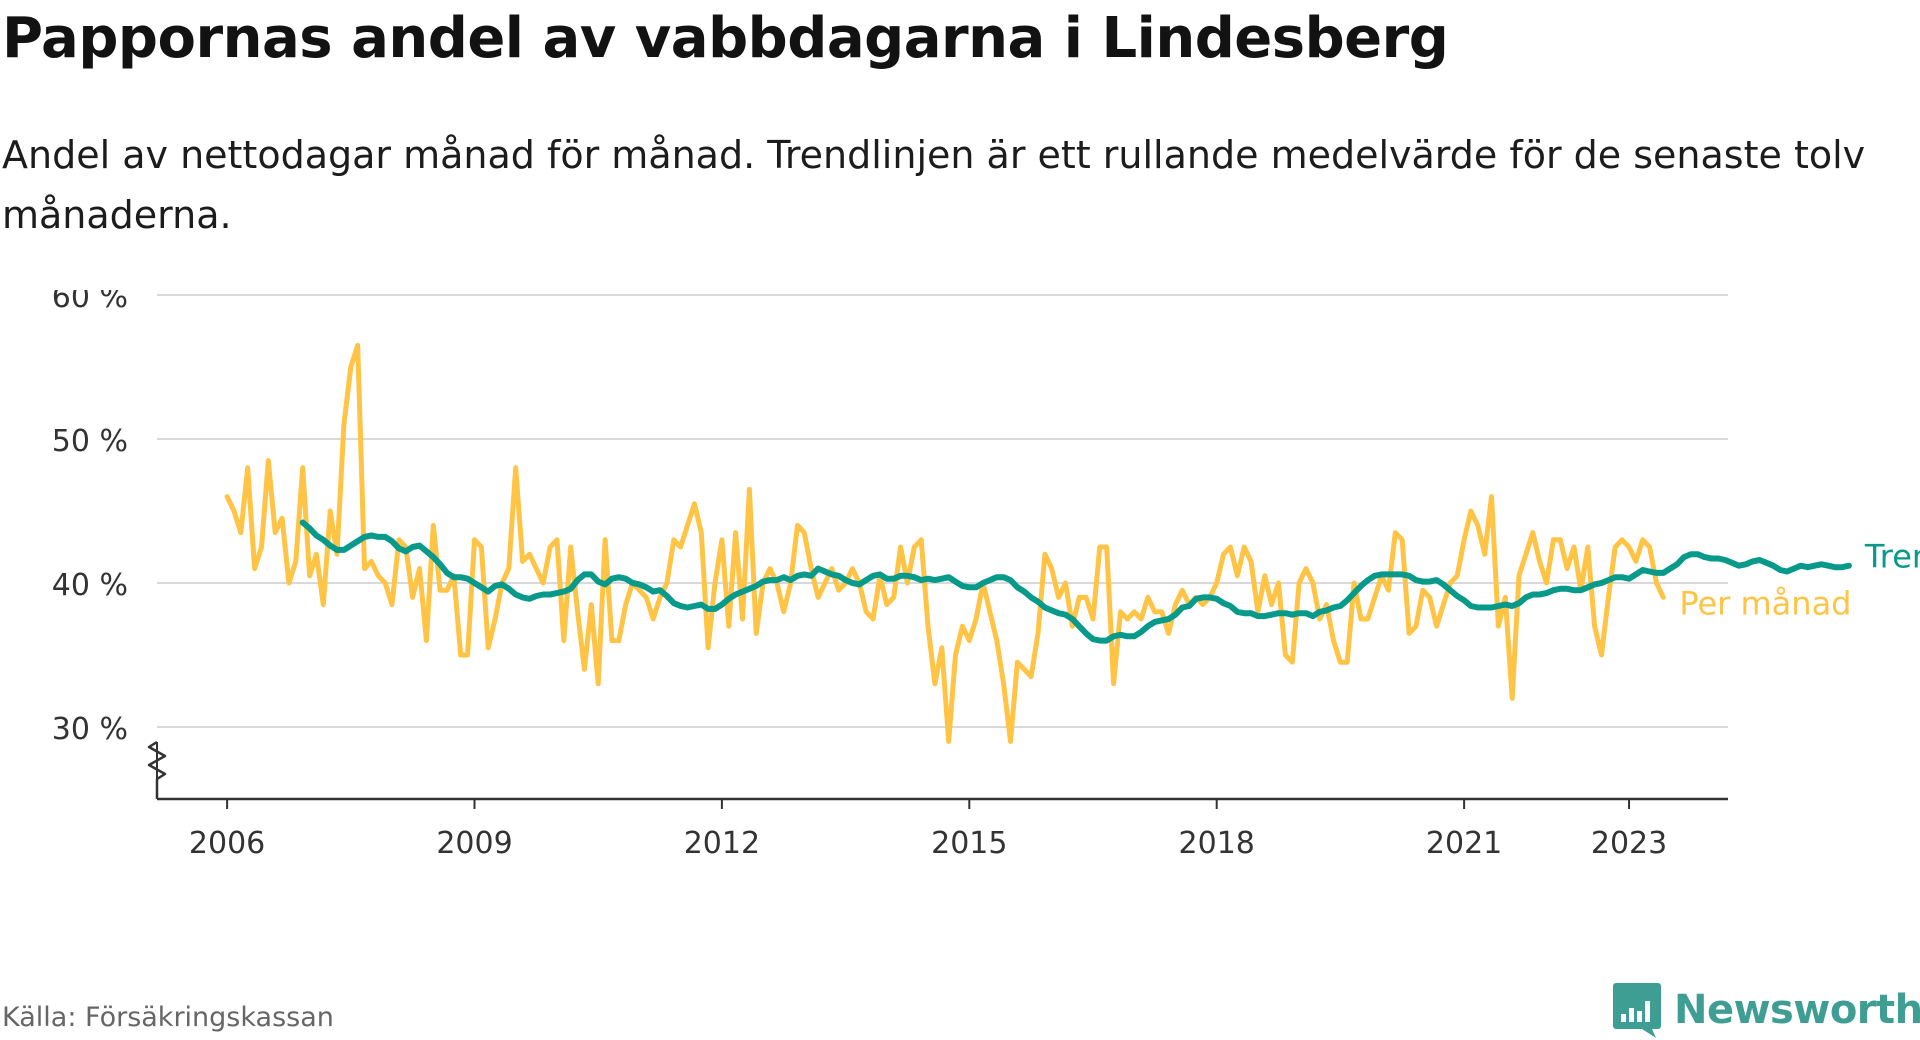 The width and height of the screenshot is (1920, 1040). What do you see at coordinates (1637, 1010) in the screenshot?
I see `bar-chart-logo-icon` at bounding box center [1637, 1010].